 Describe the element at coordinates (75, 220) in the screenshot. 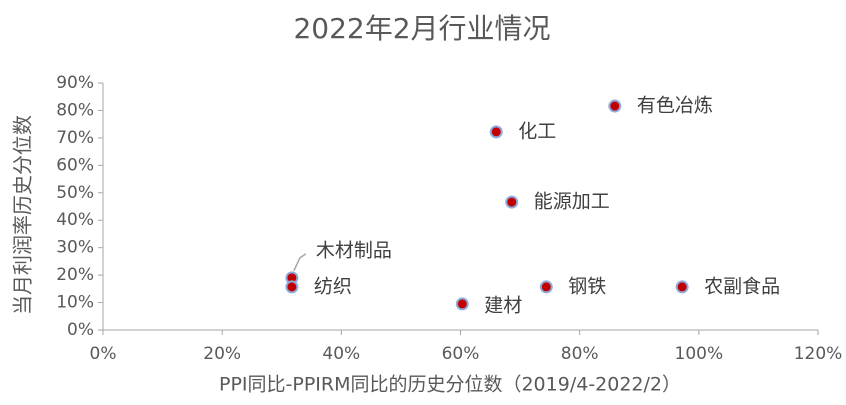

I see `y-tick-label: 40%` at that location.